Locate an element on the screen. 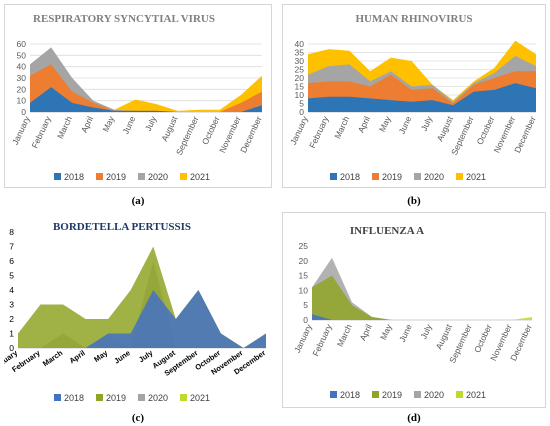  area-series-2020 is located at coordinates (146, 79).